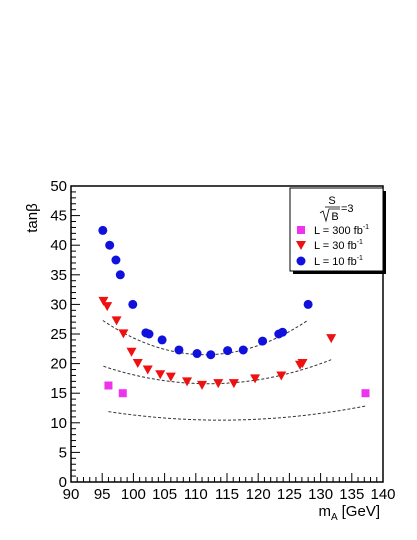  I want to click on y-tick-label: 0, so click(63, 482).